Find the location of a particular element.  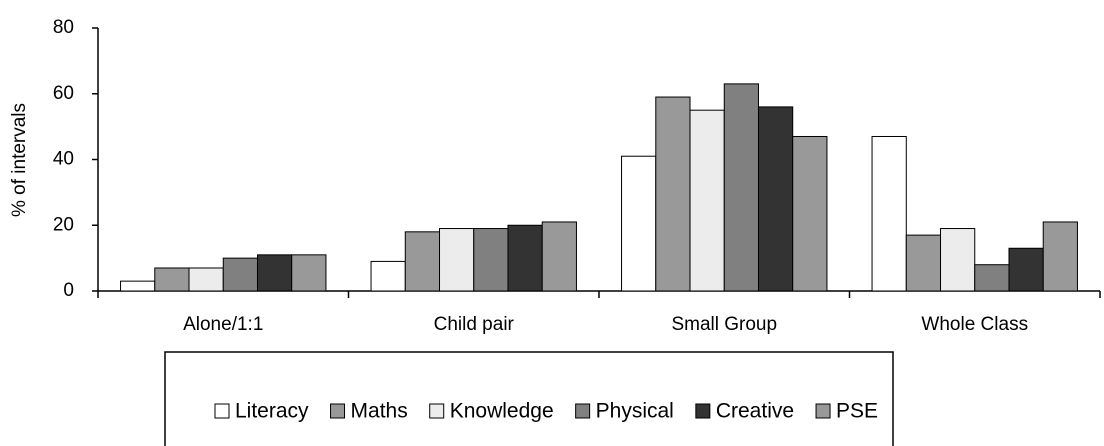

y-axis-label: % of intervals is located at coordinates (19, 160).